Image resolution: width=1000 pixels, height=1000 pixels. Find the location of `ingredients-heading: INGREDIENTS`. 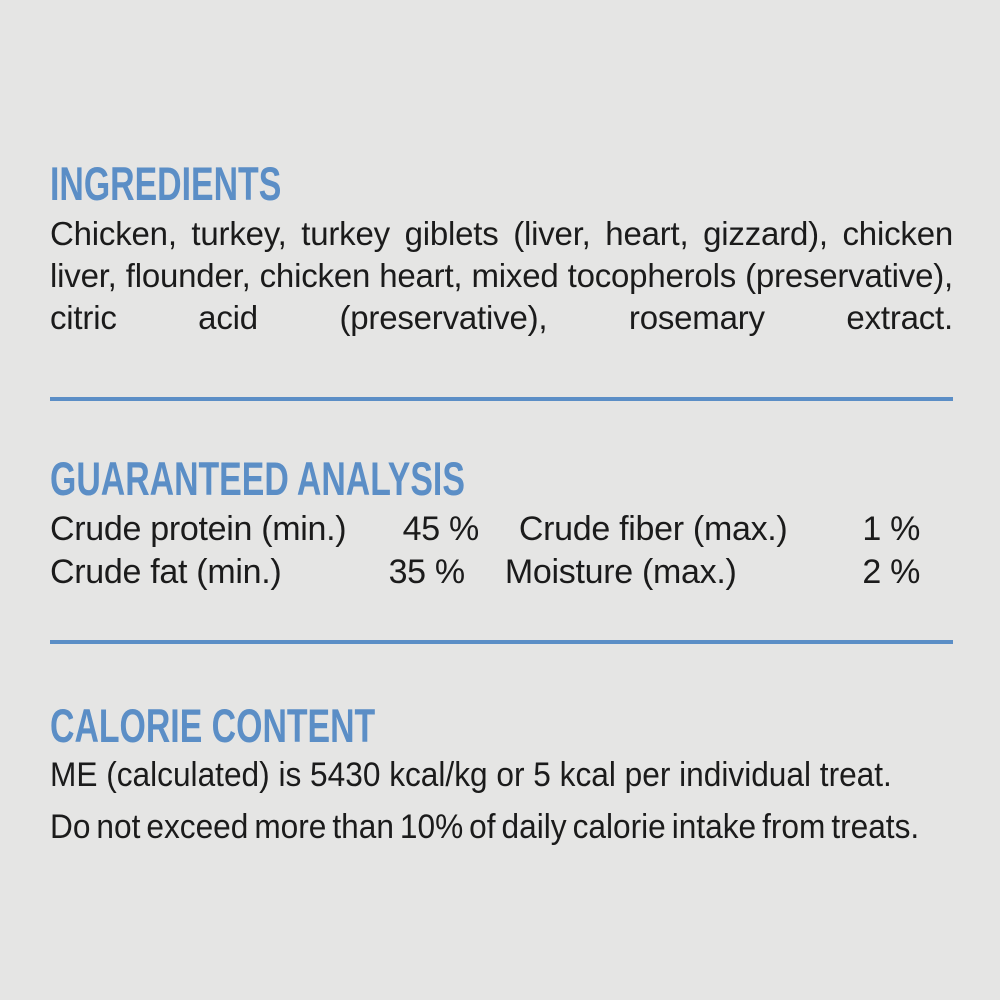

ingredients-heading: INGREDIENTS is located at coordinates (166, 183).